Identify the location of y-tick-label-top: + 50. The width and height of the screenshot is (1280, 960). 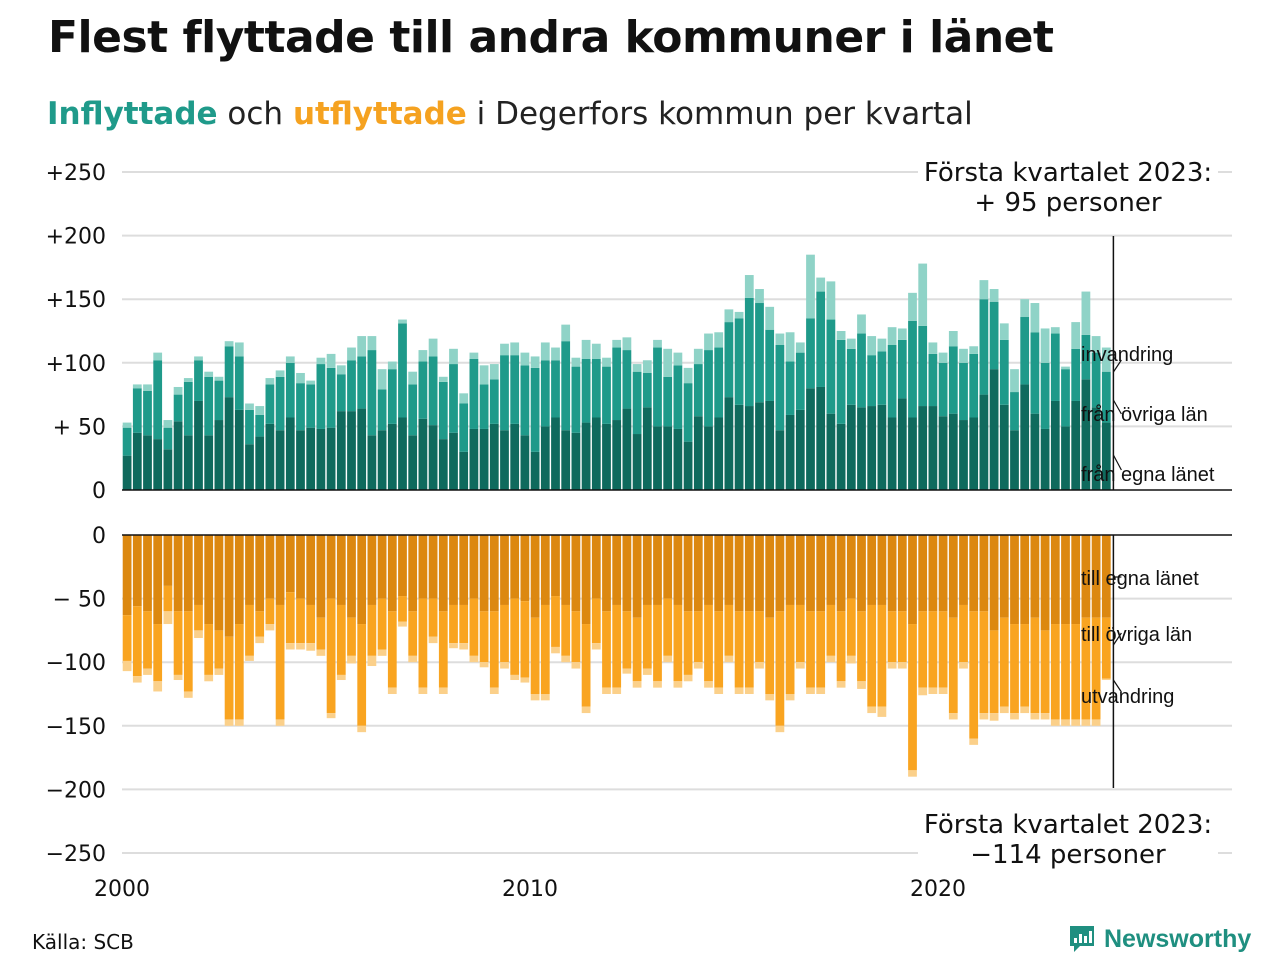
(79, 427).